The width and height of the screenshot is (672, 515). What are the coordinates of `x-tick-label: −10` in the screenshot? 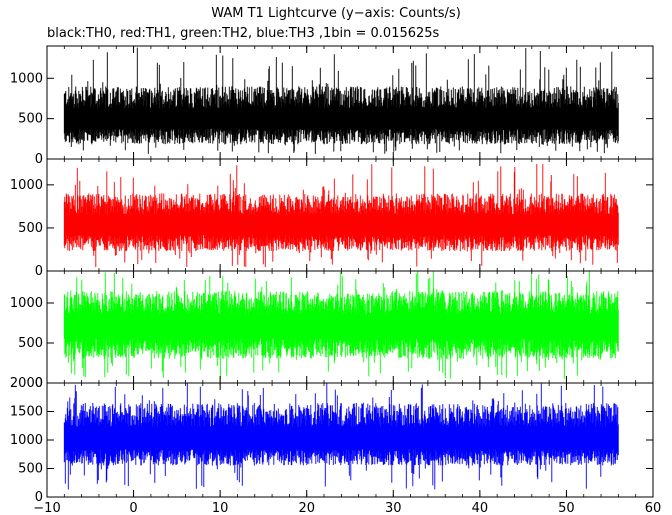 It's located at (46, 508).